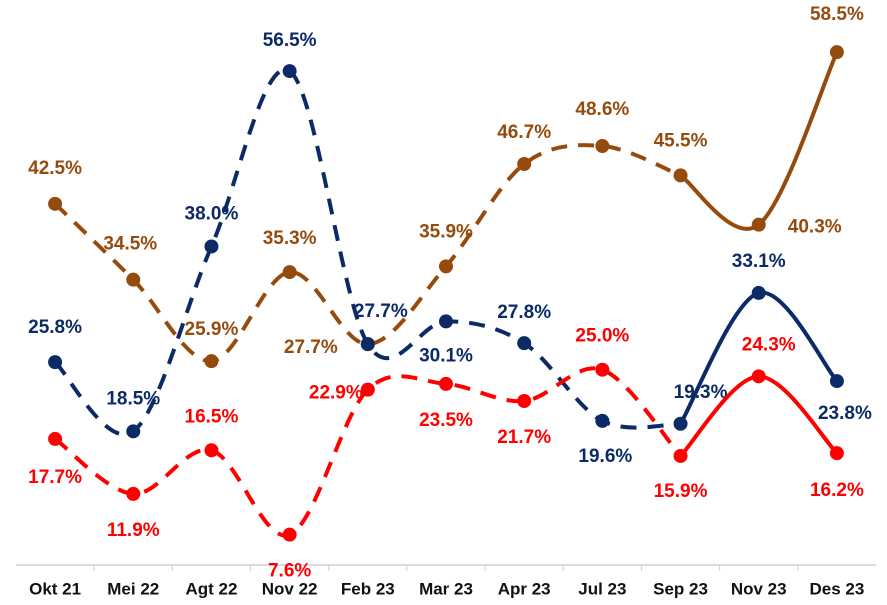 The width and height of the screenshot is (887, 605). I want to click on x-tick-label: Mei 22, so click(133, 588).